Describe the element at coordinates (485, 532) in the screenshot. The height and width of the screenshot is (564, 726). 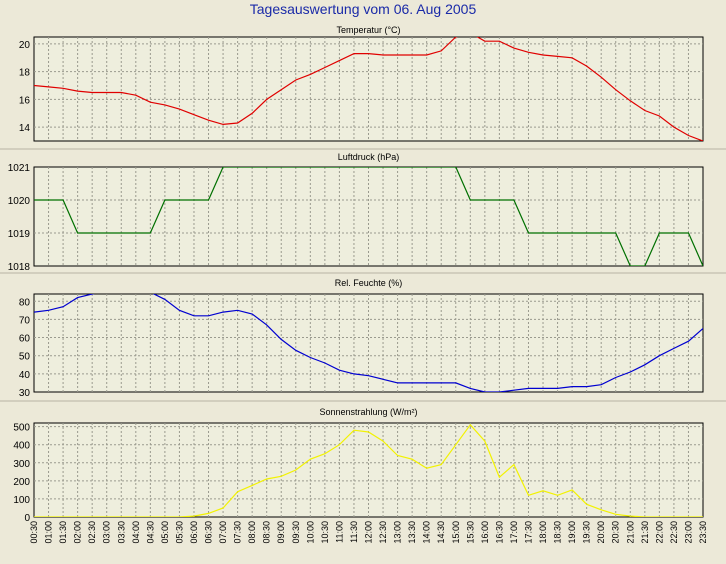
I see `x-tick-label: 16:00` at that location.